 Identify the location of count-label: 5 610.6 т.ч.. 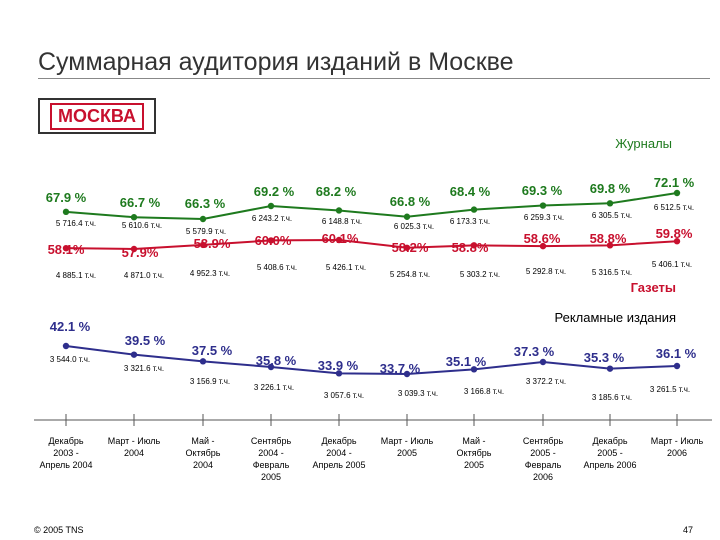
(142, 225).